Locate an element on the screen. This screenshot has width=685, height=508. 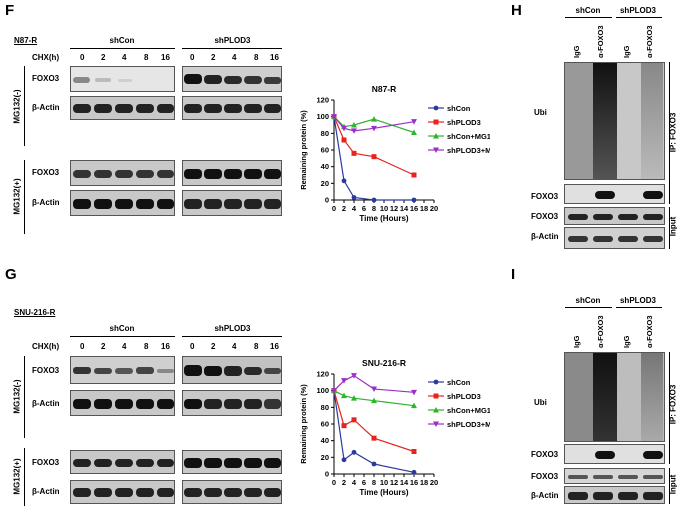
time-f-4a: 4 is located at coordinates (124, 57).